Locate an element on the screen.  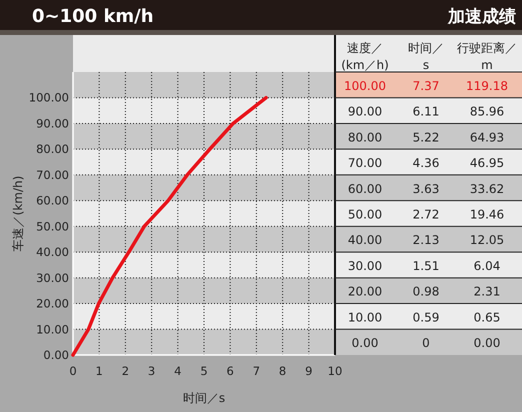
y-tick-label: 40.00 is located at coordinates (52, 252).